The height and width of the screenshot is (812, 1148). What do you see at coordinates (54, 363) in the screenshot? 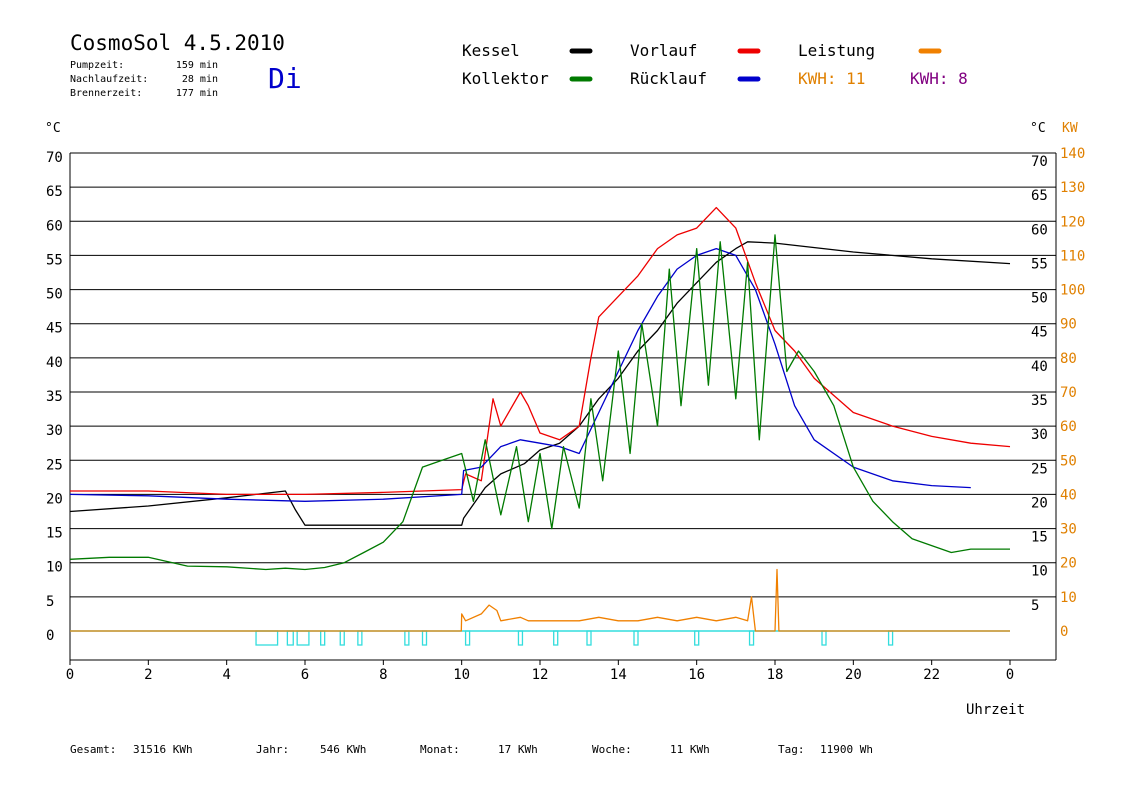
I see `y-tick-left: 40` at bounding box center [54, 363].